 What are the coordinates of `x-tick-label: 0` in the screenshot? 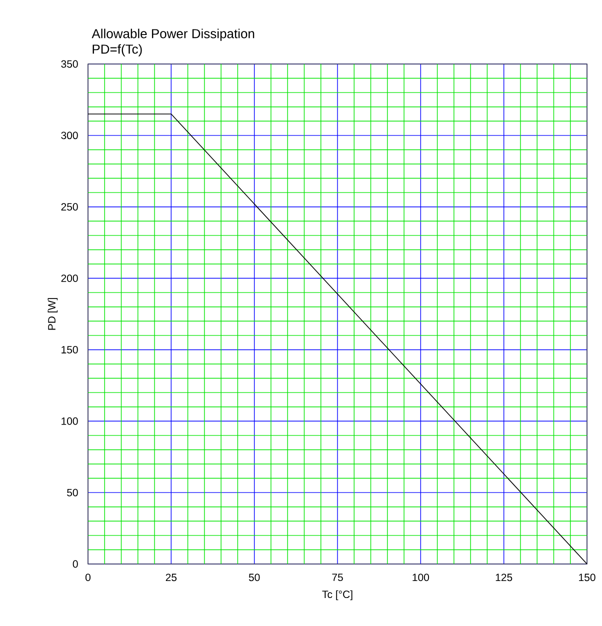 It's located at (87, 578).